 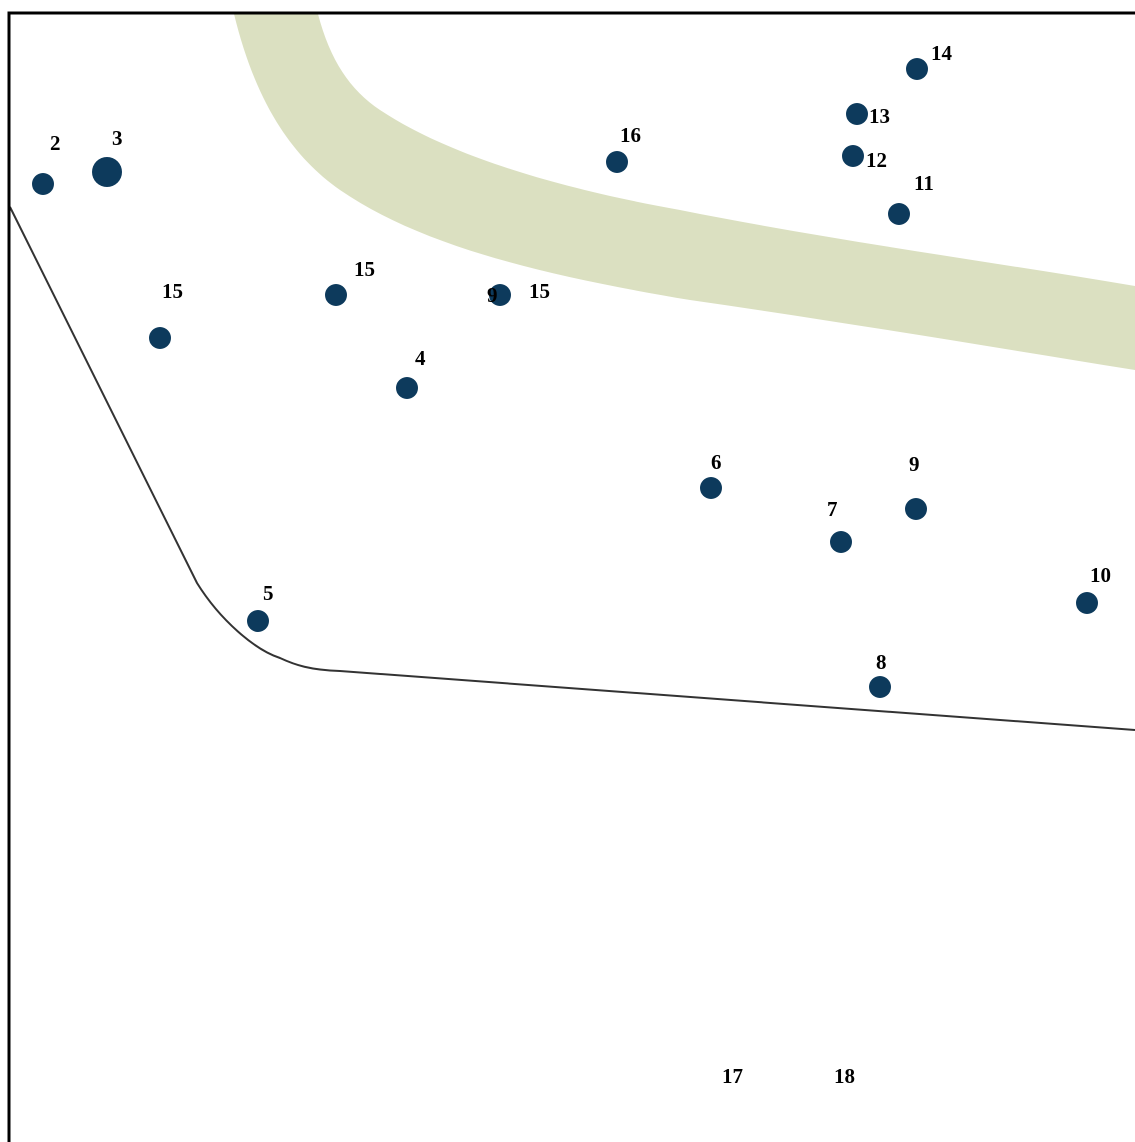 I want to click on marker-label: 4, so click(x=420, y=358).